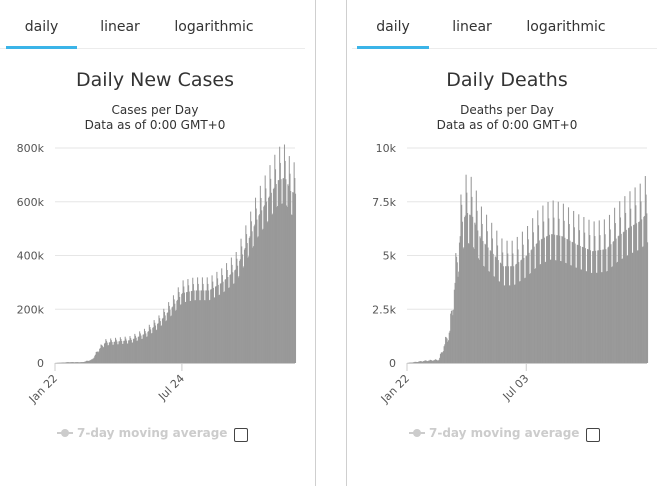 The width and height of the screenshot is (665, 486). I want to click on y-tick-label: 5k, so click(390, 256).